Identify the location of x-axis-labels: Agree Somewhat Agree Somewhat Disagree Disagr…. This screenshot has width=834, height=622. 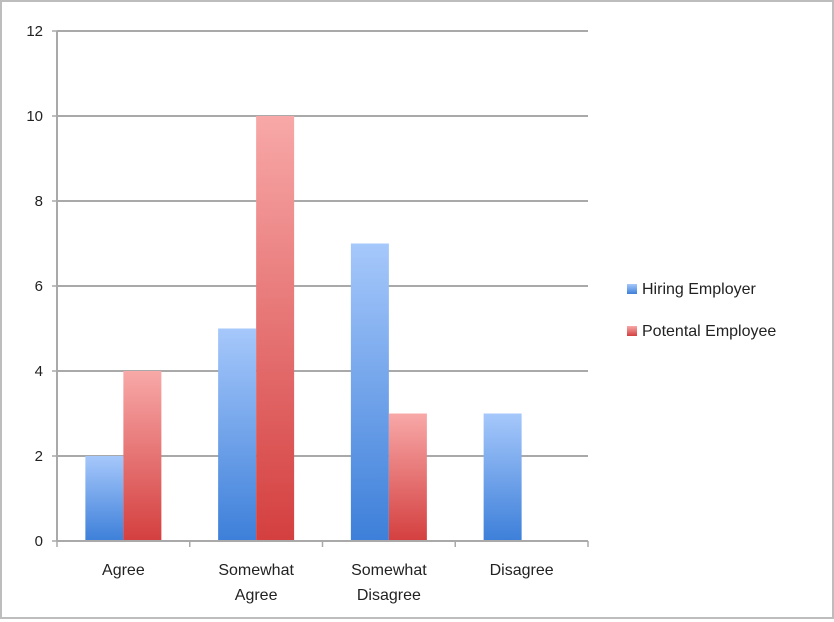
(328, 583).